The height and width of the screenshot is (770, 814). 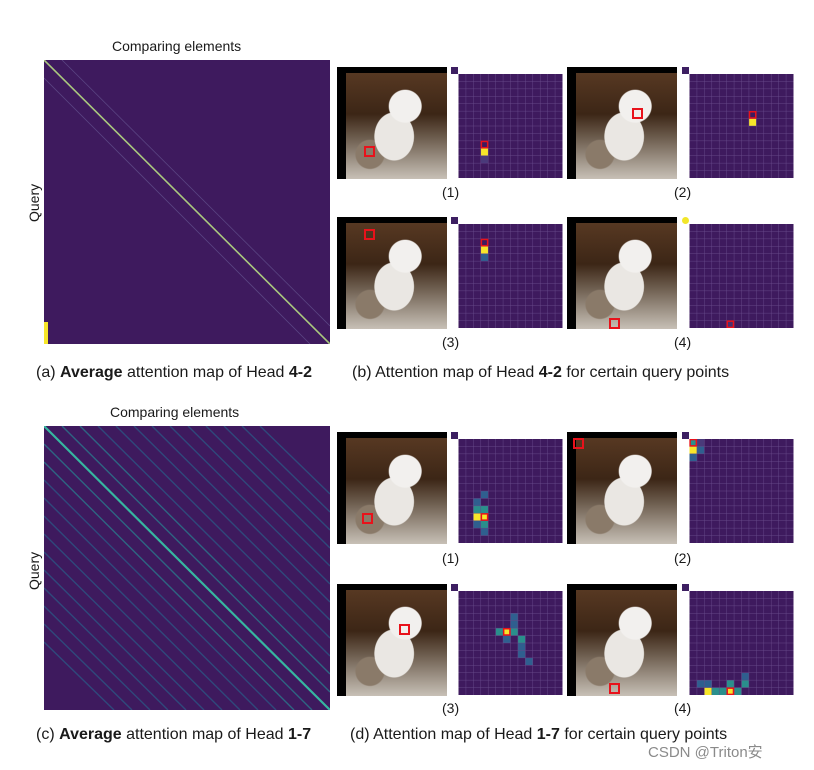 I want to click on top-y-axis-label: Query, so click(x=34, y=202).